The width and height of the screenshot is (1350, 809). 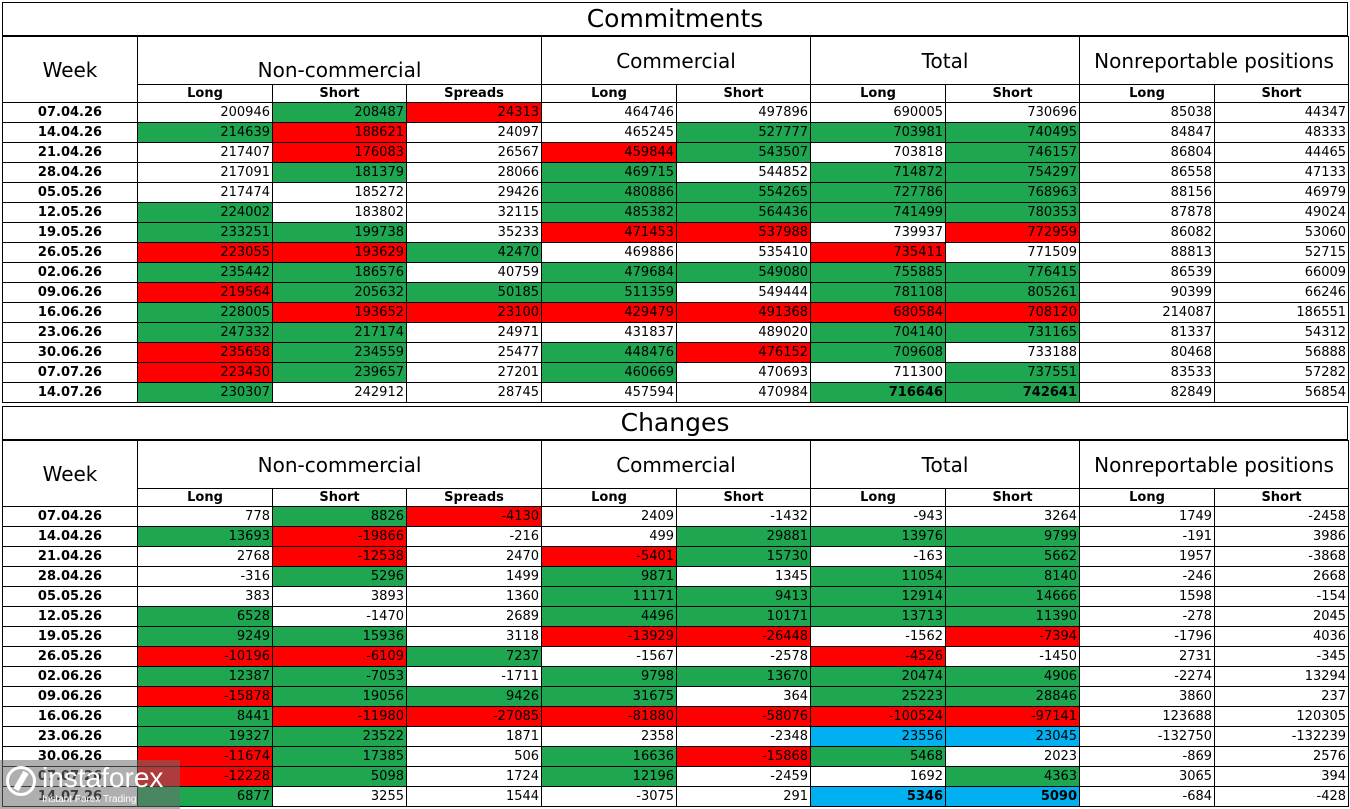 What do you see at coordinates (1282, 596) in the screenshot?
I see `value-cell: -154` at bounding box center [1282, 596].